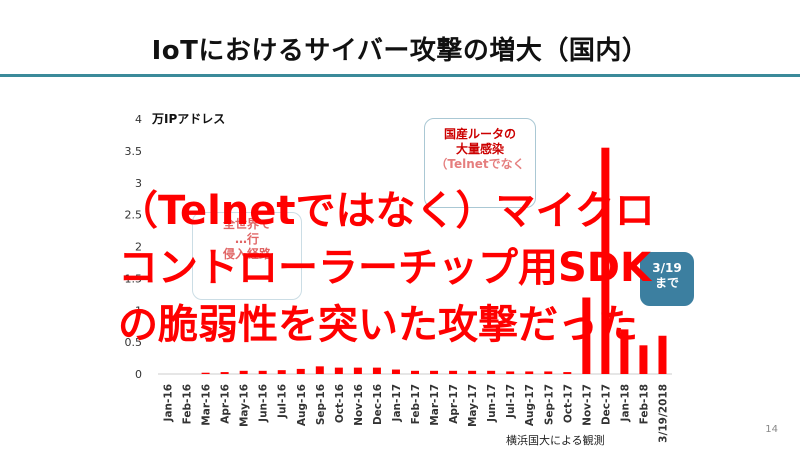 Image resolution: width=800 pixels, height=450 pixels. I want to click on callout-line: 侵入経路, so click(246, 254).